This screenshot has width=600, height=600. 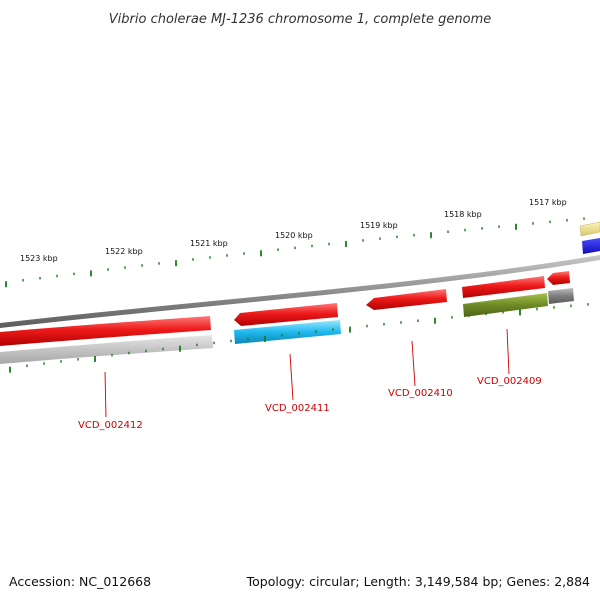 I want to click on cds-reverse-light, so click(x=106, y=349).